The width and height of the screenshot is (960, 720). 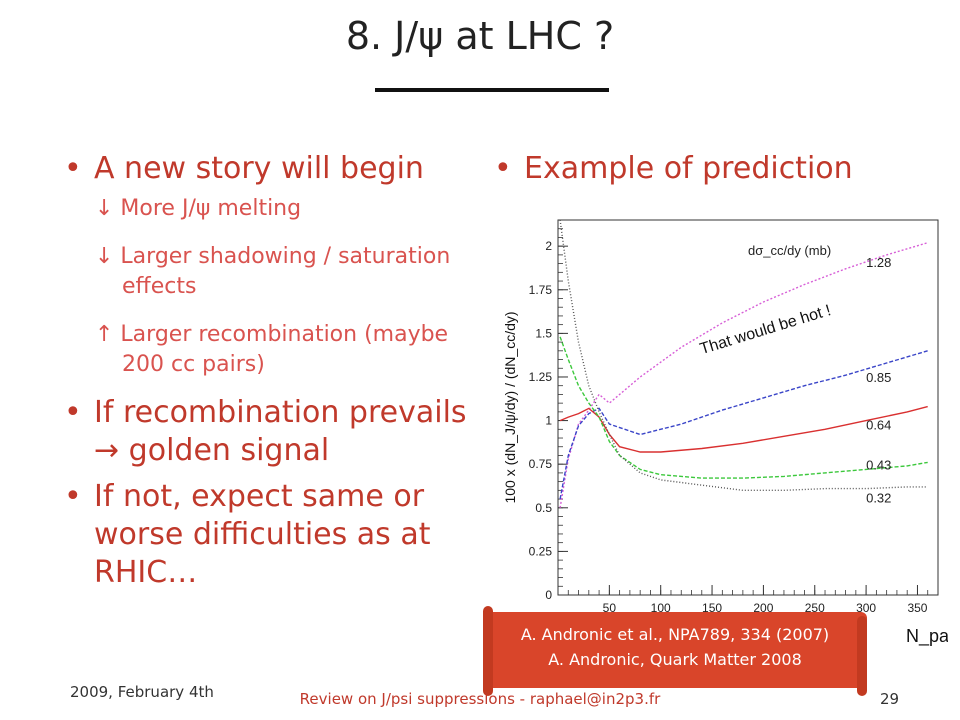 I want to click on y-tick-label: 2, so click(x=548, y=246).